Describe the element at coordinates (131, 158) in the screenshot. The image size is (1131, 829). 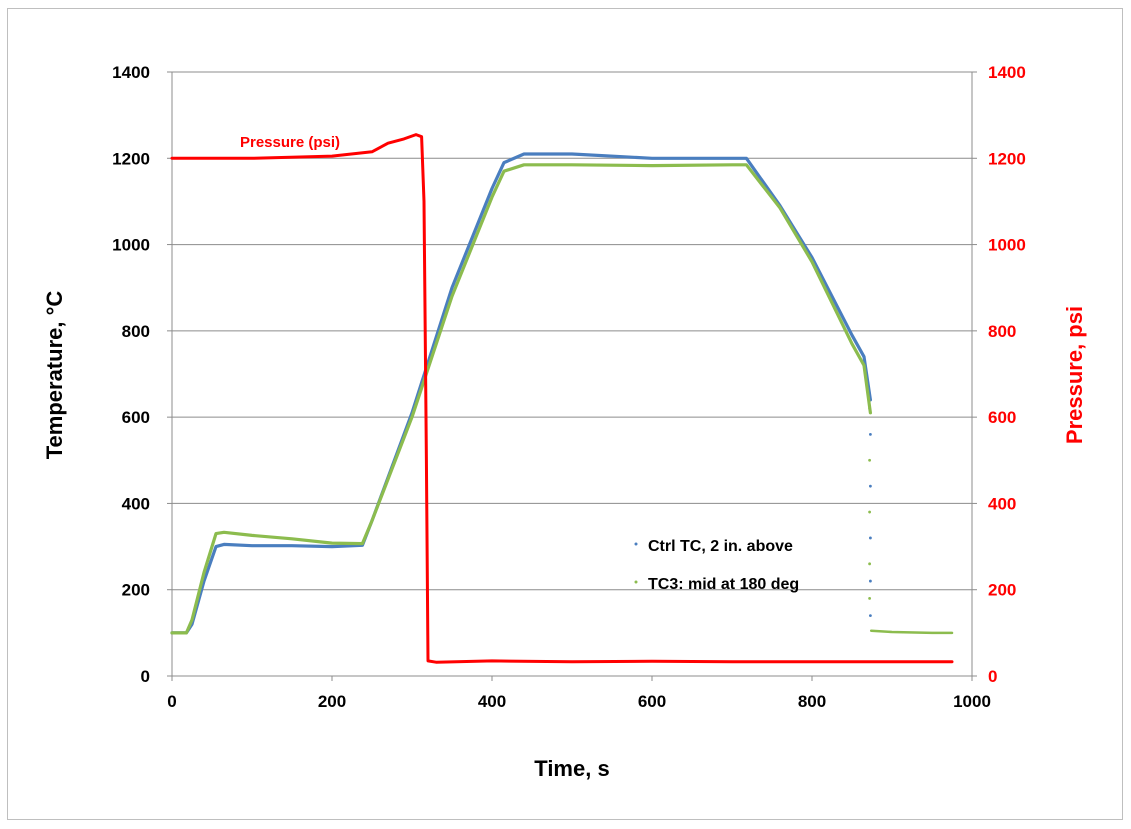
I see `y-tick-label: 1200` at that location.